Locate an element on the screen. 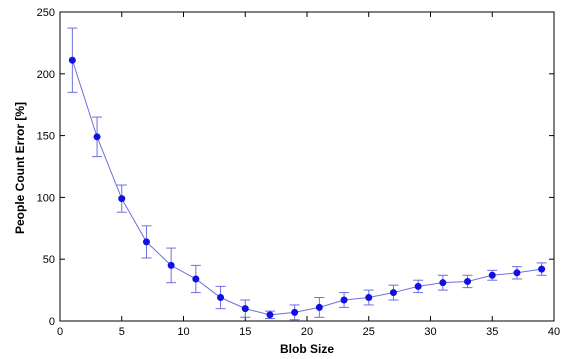 Image resolution: width=564 pixels, height=359 pixels. y-tick-label: 200 is located at coordinates (46, 75).